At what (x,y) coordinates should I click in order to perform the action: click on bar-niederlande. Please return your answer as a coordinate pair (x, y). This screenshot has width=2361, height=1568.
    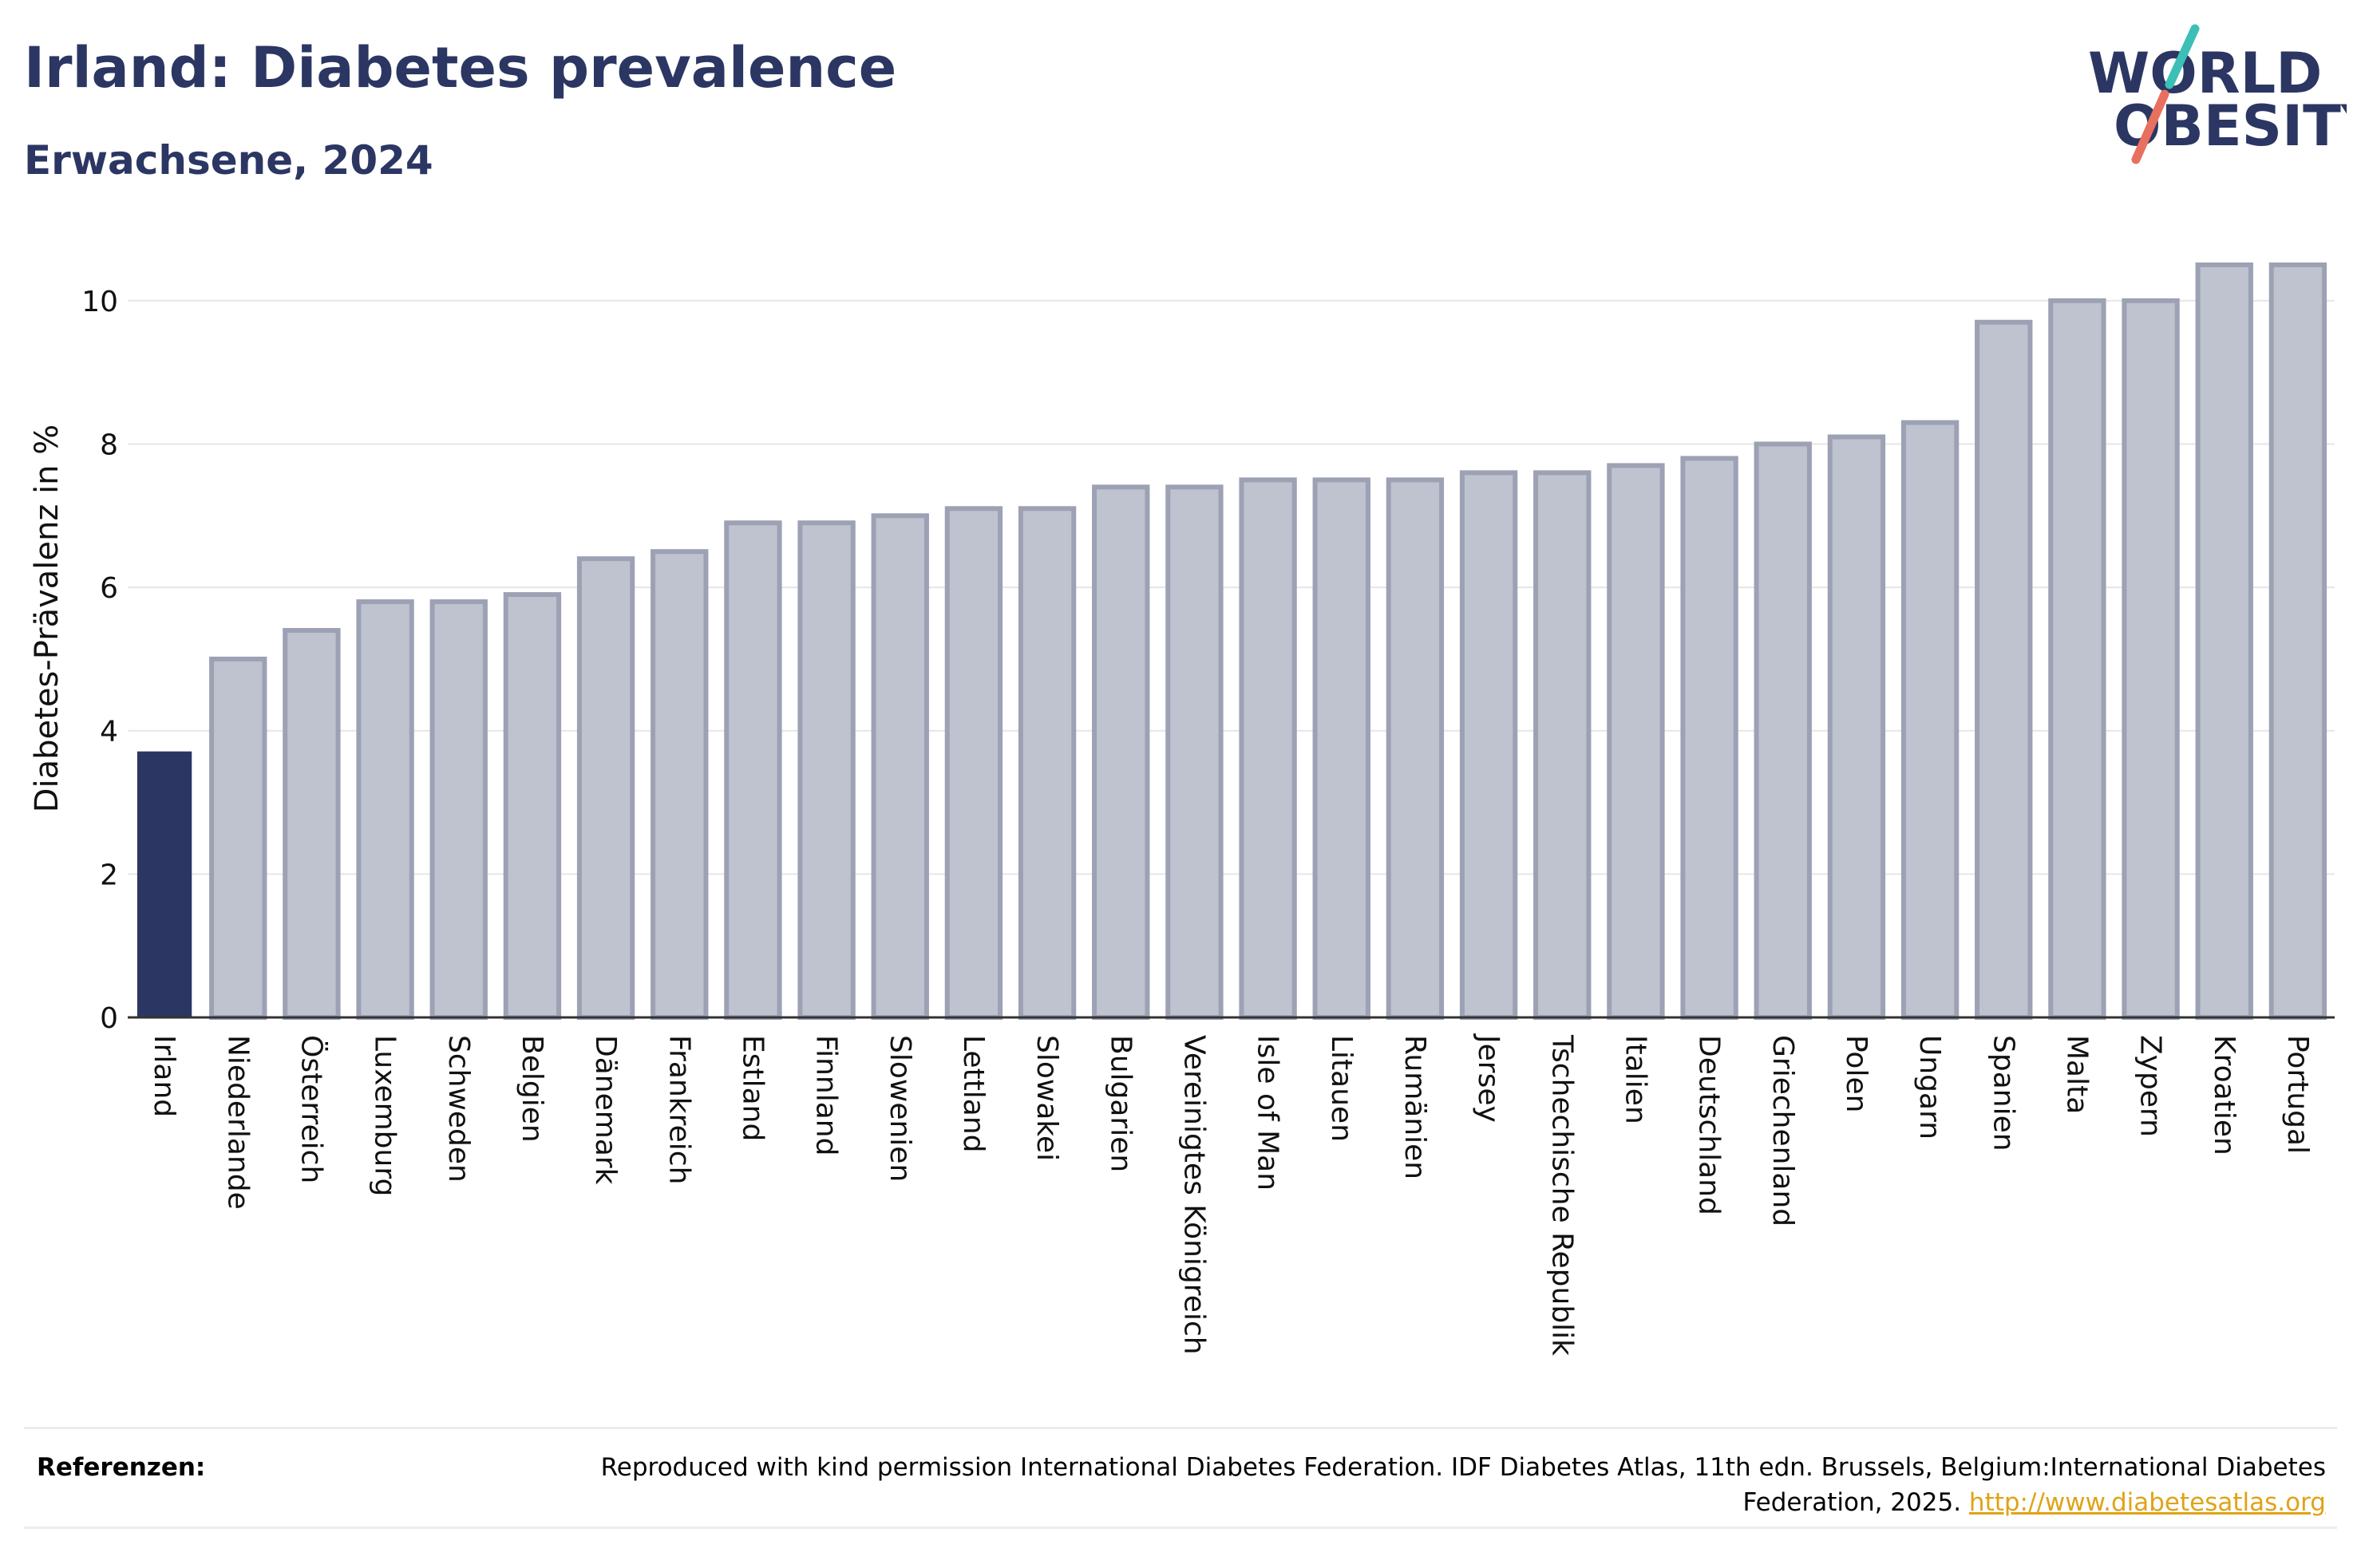
    Looking at the image, I should click on (238, 838).